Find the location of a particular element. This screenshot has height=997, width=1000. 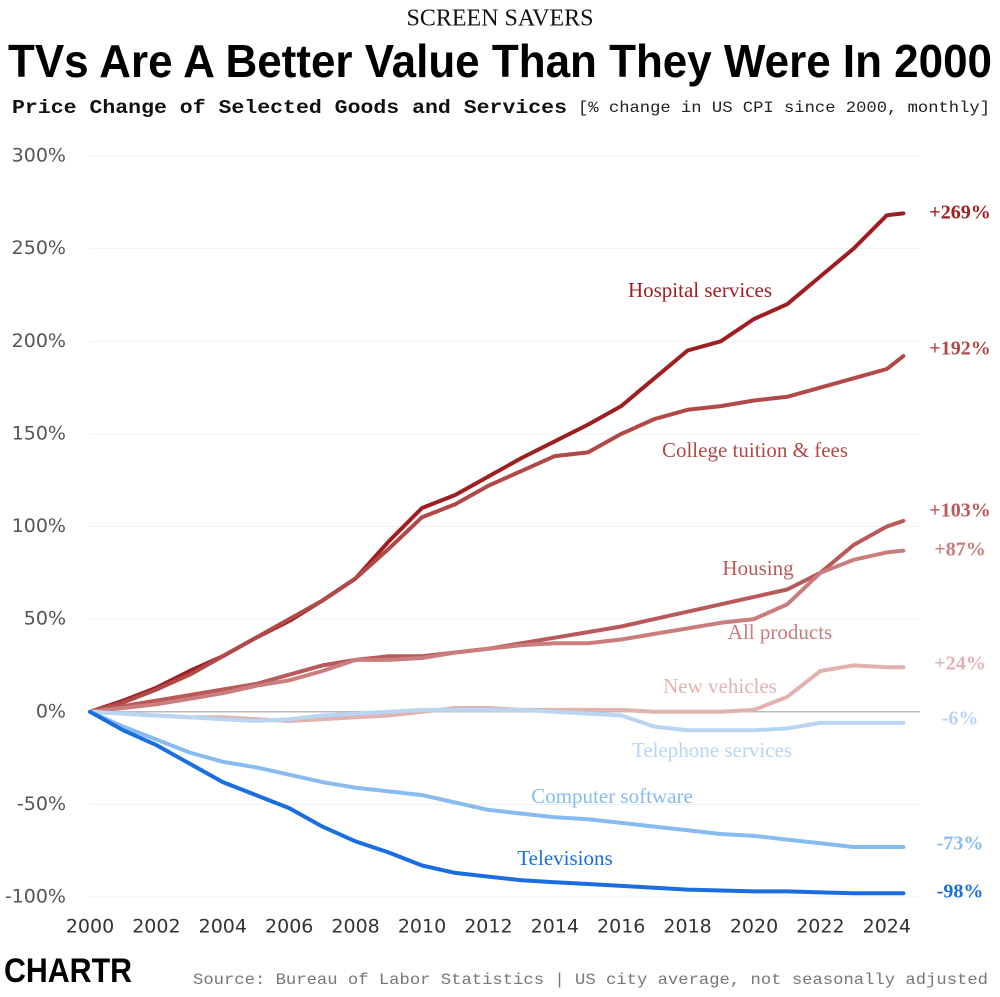

series-label: Housing is located at coordinates (758, 568).